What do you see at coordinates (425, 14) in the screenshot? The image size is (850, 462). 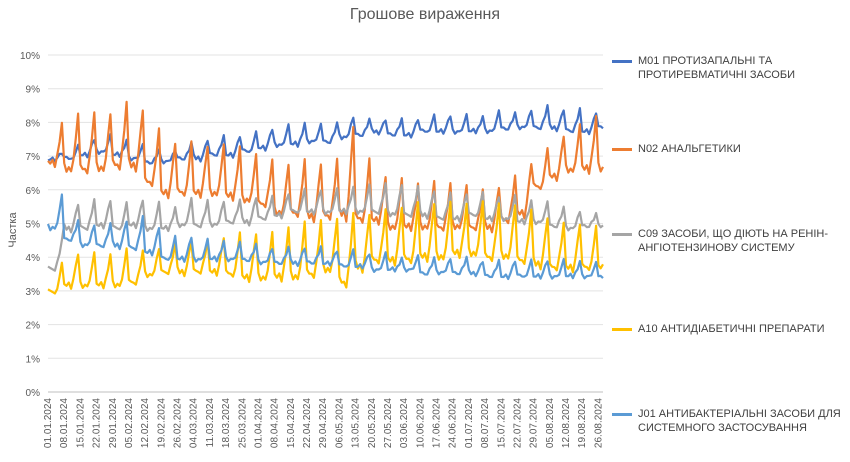 I see `chart-title: Грошове вираження` at bounding box center [425, 14].